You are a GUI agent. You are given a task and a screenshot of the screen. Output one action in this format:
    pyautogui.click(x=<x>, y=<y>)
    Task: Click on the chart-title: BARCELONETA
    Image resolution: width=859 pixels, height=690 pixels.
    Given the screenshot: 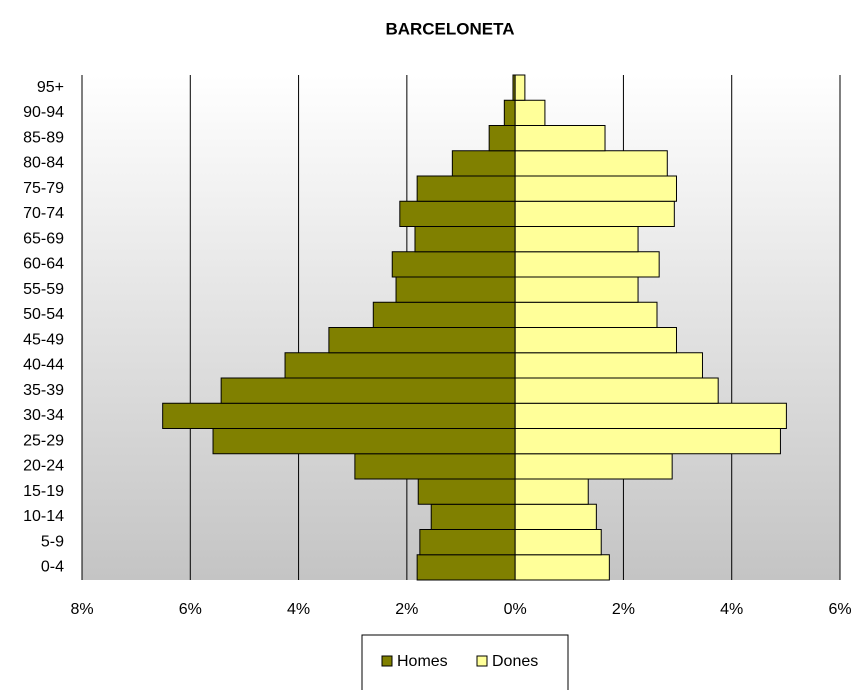 What is the action you would take?
    pyautogui.click(x=449, y=28)
    